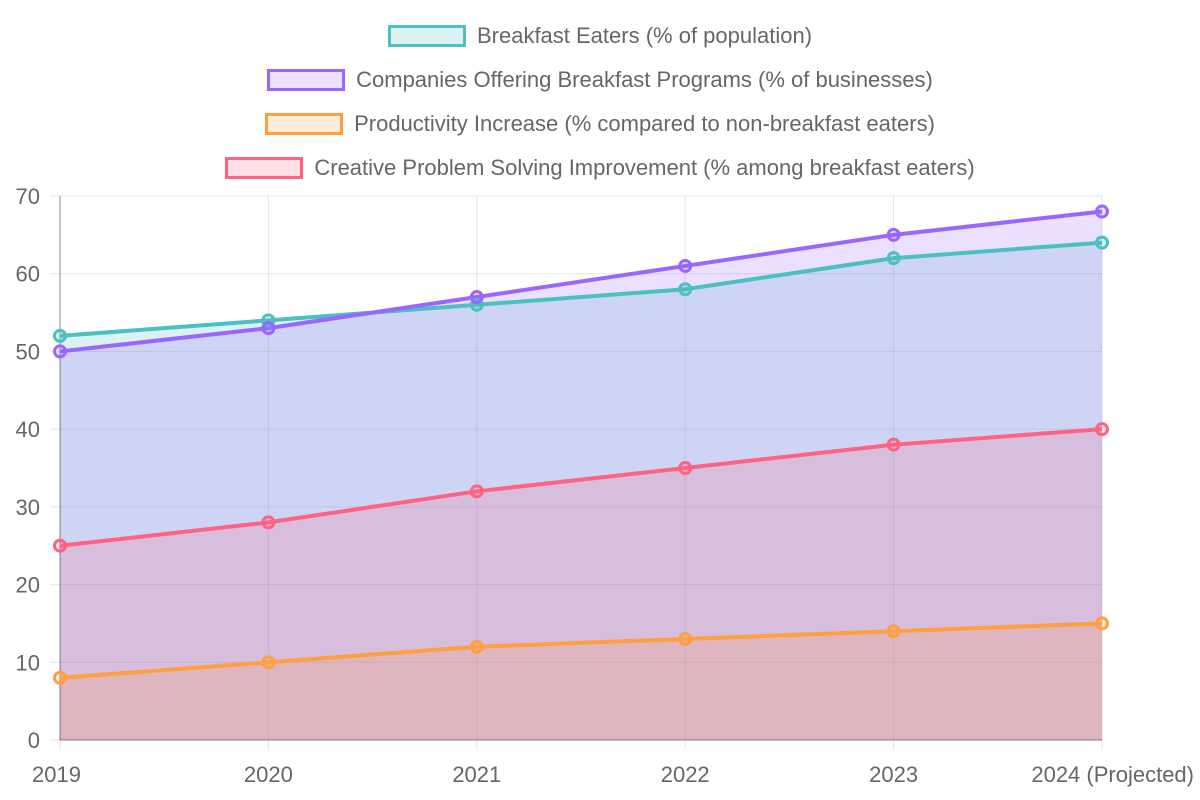  What do you see at coordinates (28, 274) in the screenshot?
I see `y-tick-label: 60` at bounding box center [28, 274].